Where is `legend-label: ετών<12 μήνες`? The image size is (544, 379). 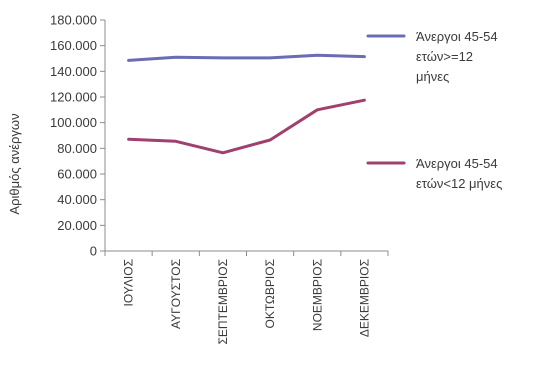 legend-label: ετών<12 μήνες is located at coordinates (459, 183).